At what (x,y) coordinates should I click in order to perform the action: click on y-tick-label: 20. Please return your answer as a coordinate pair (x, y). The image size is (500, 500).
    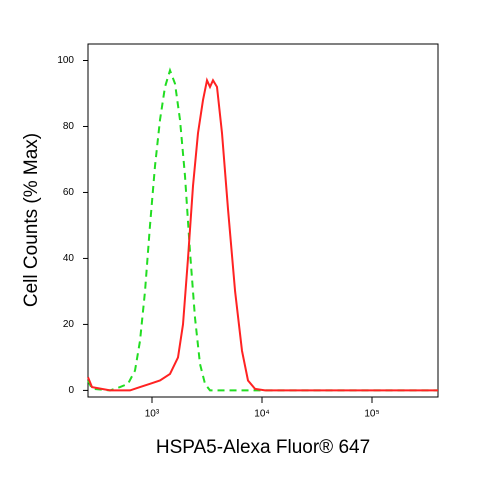
    Looking at the image, I should click on (69, 324).